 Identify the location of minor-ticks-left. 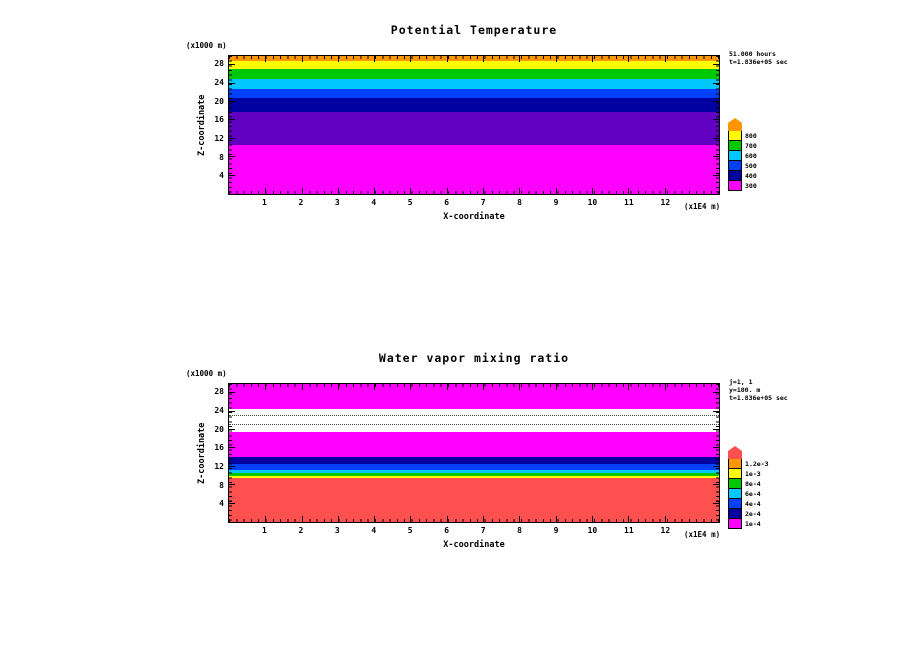
(230, 453).